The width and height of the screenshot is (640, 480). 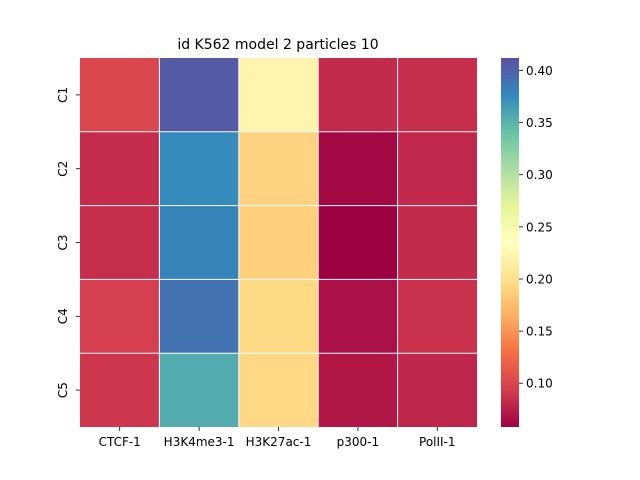 What do you see at coordinates (199, 442) in the screenshot?
I see `x-tick-label: H3K4me3-1` at bounding box center [199, 442].